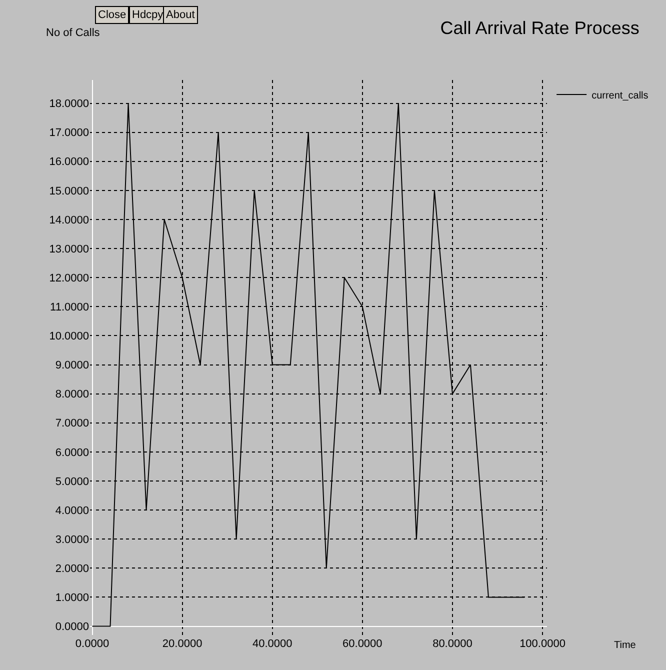  Describe the element at coordinates (72, 598) in the screenshot. I see `y-tick-label: 1.0000` at that location.